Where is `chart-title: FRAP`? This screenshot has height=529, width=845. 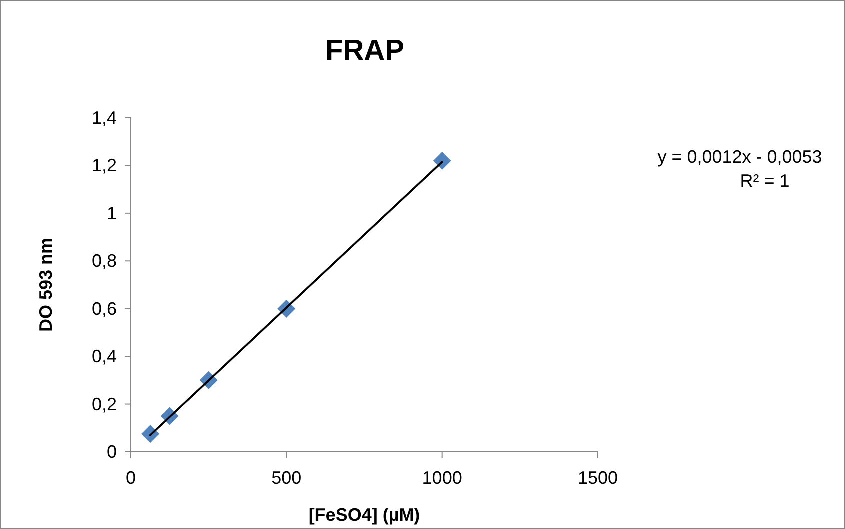
chart-title: FRAP is located at coordinates (365, 51).